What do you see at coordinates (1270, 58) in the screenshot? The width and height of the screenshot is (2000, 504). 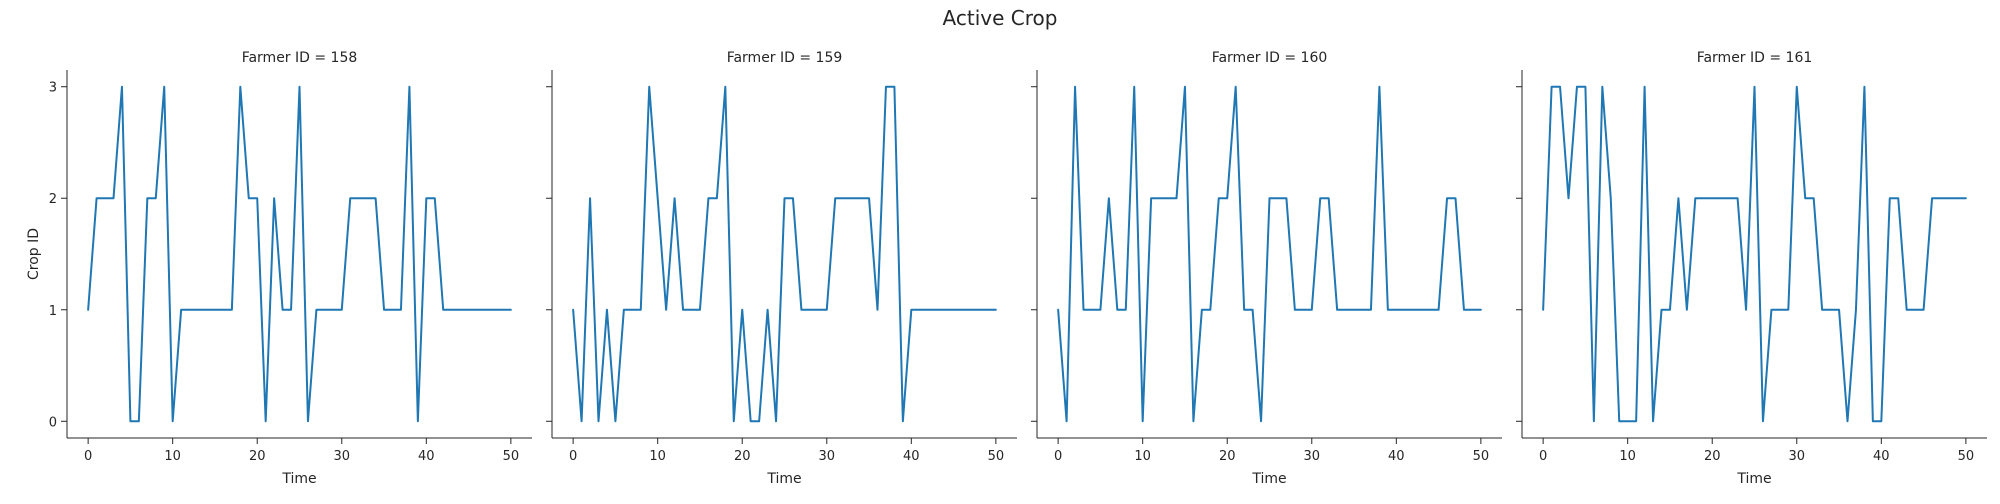 I see `panel-title: Farmer ID = 160` at bounding box center [1270, 58].